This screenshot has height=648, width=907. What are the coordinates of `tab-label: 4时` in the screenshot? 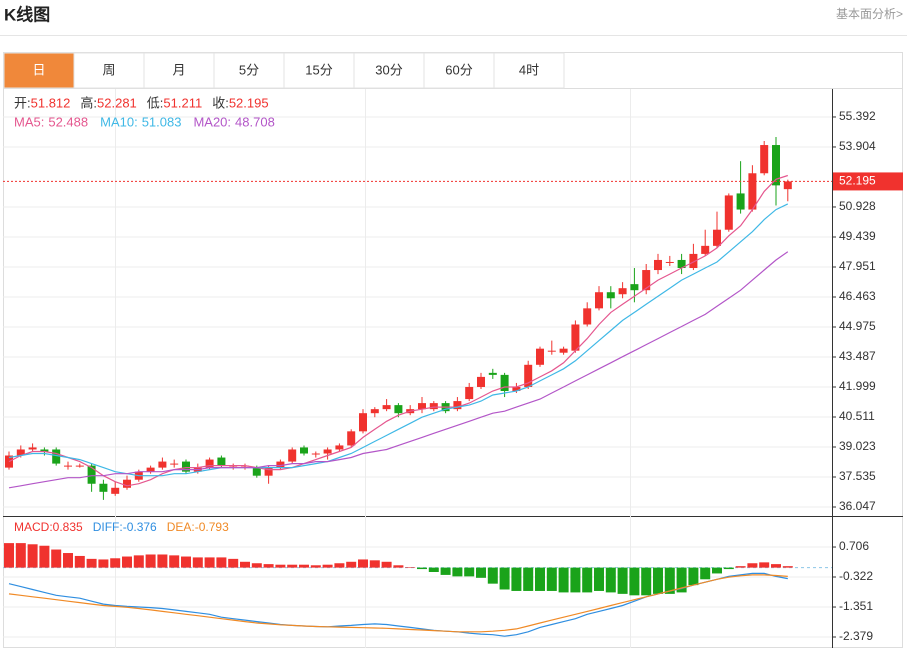 It's located at (529, 69).